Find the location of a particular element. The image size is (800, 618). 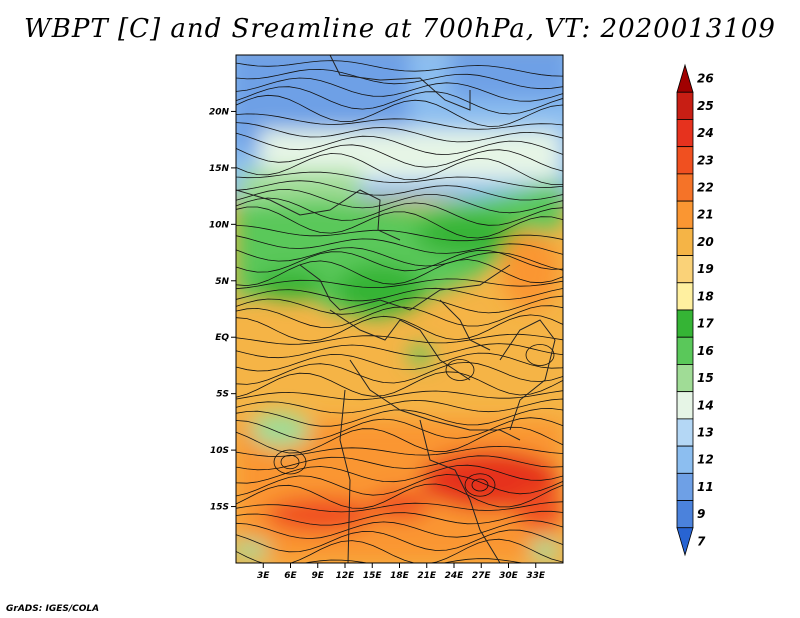

lon-tick-label: 15E is located at coordinates (373, 576).